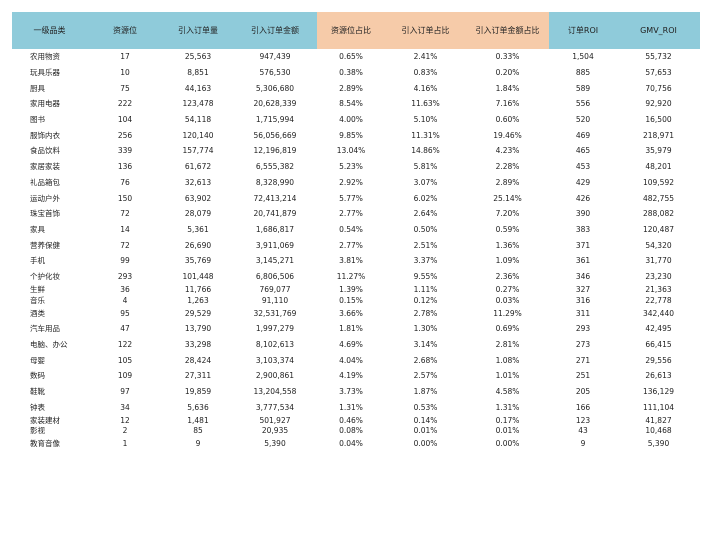  What do you see at coordinates (658, 276) in the screenshot?
I see `cell-gmv-roi: 23,230` at bounding box center [658, 276].